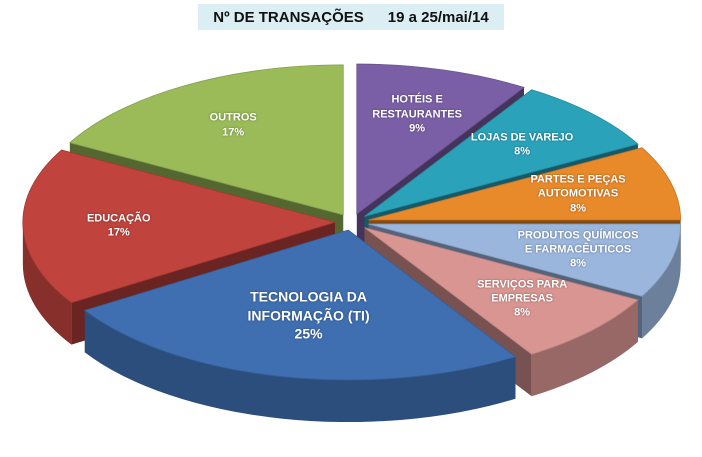  What do you see at coordinates (308, 333) in the screenshot?
I see `value-label: 25%` at bounding box center [308, 333].